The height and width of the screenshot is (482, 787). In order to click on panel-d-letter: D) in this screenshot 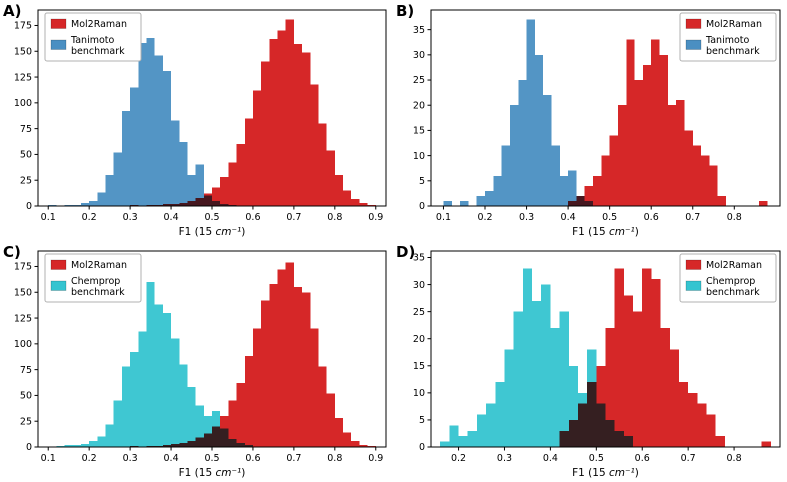, I will do `click(406, 252)`.